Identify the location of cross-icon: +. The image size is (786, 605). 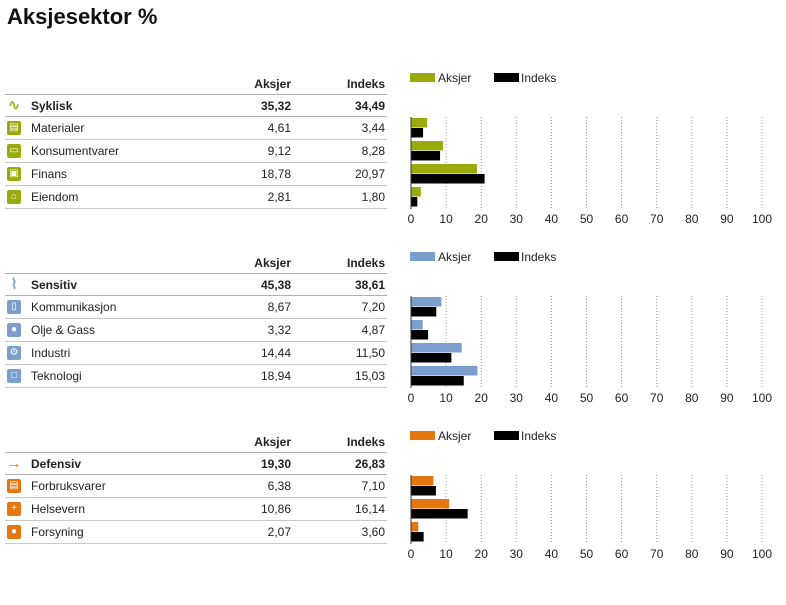
(14, 509).